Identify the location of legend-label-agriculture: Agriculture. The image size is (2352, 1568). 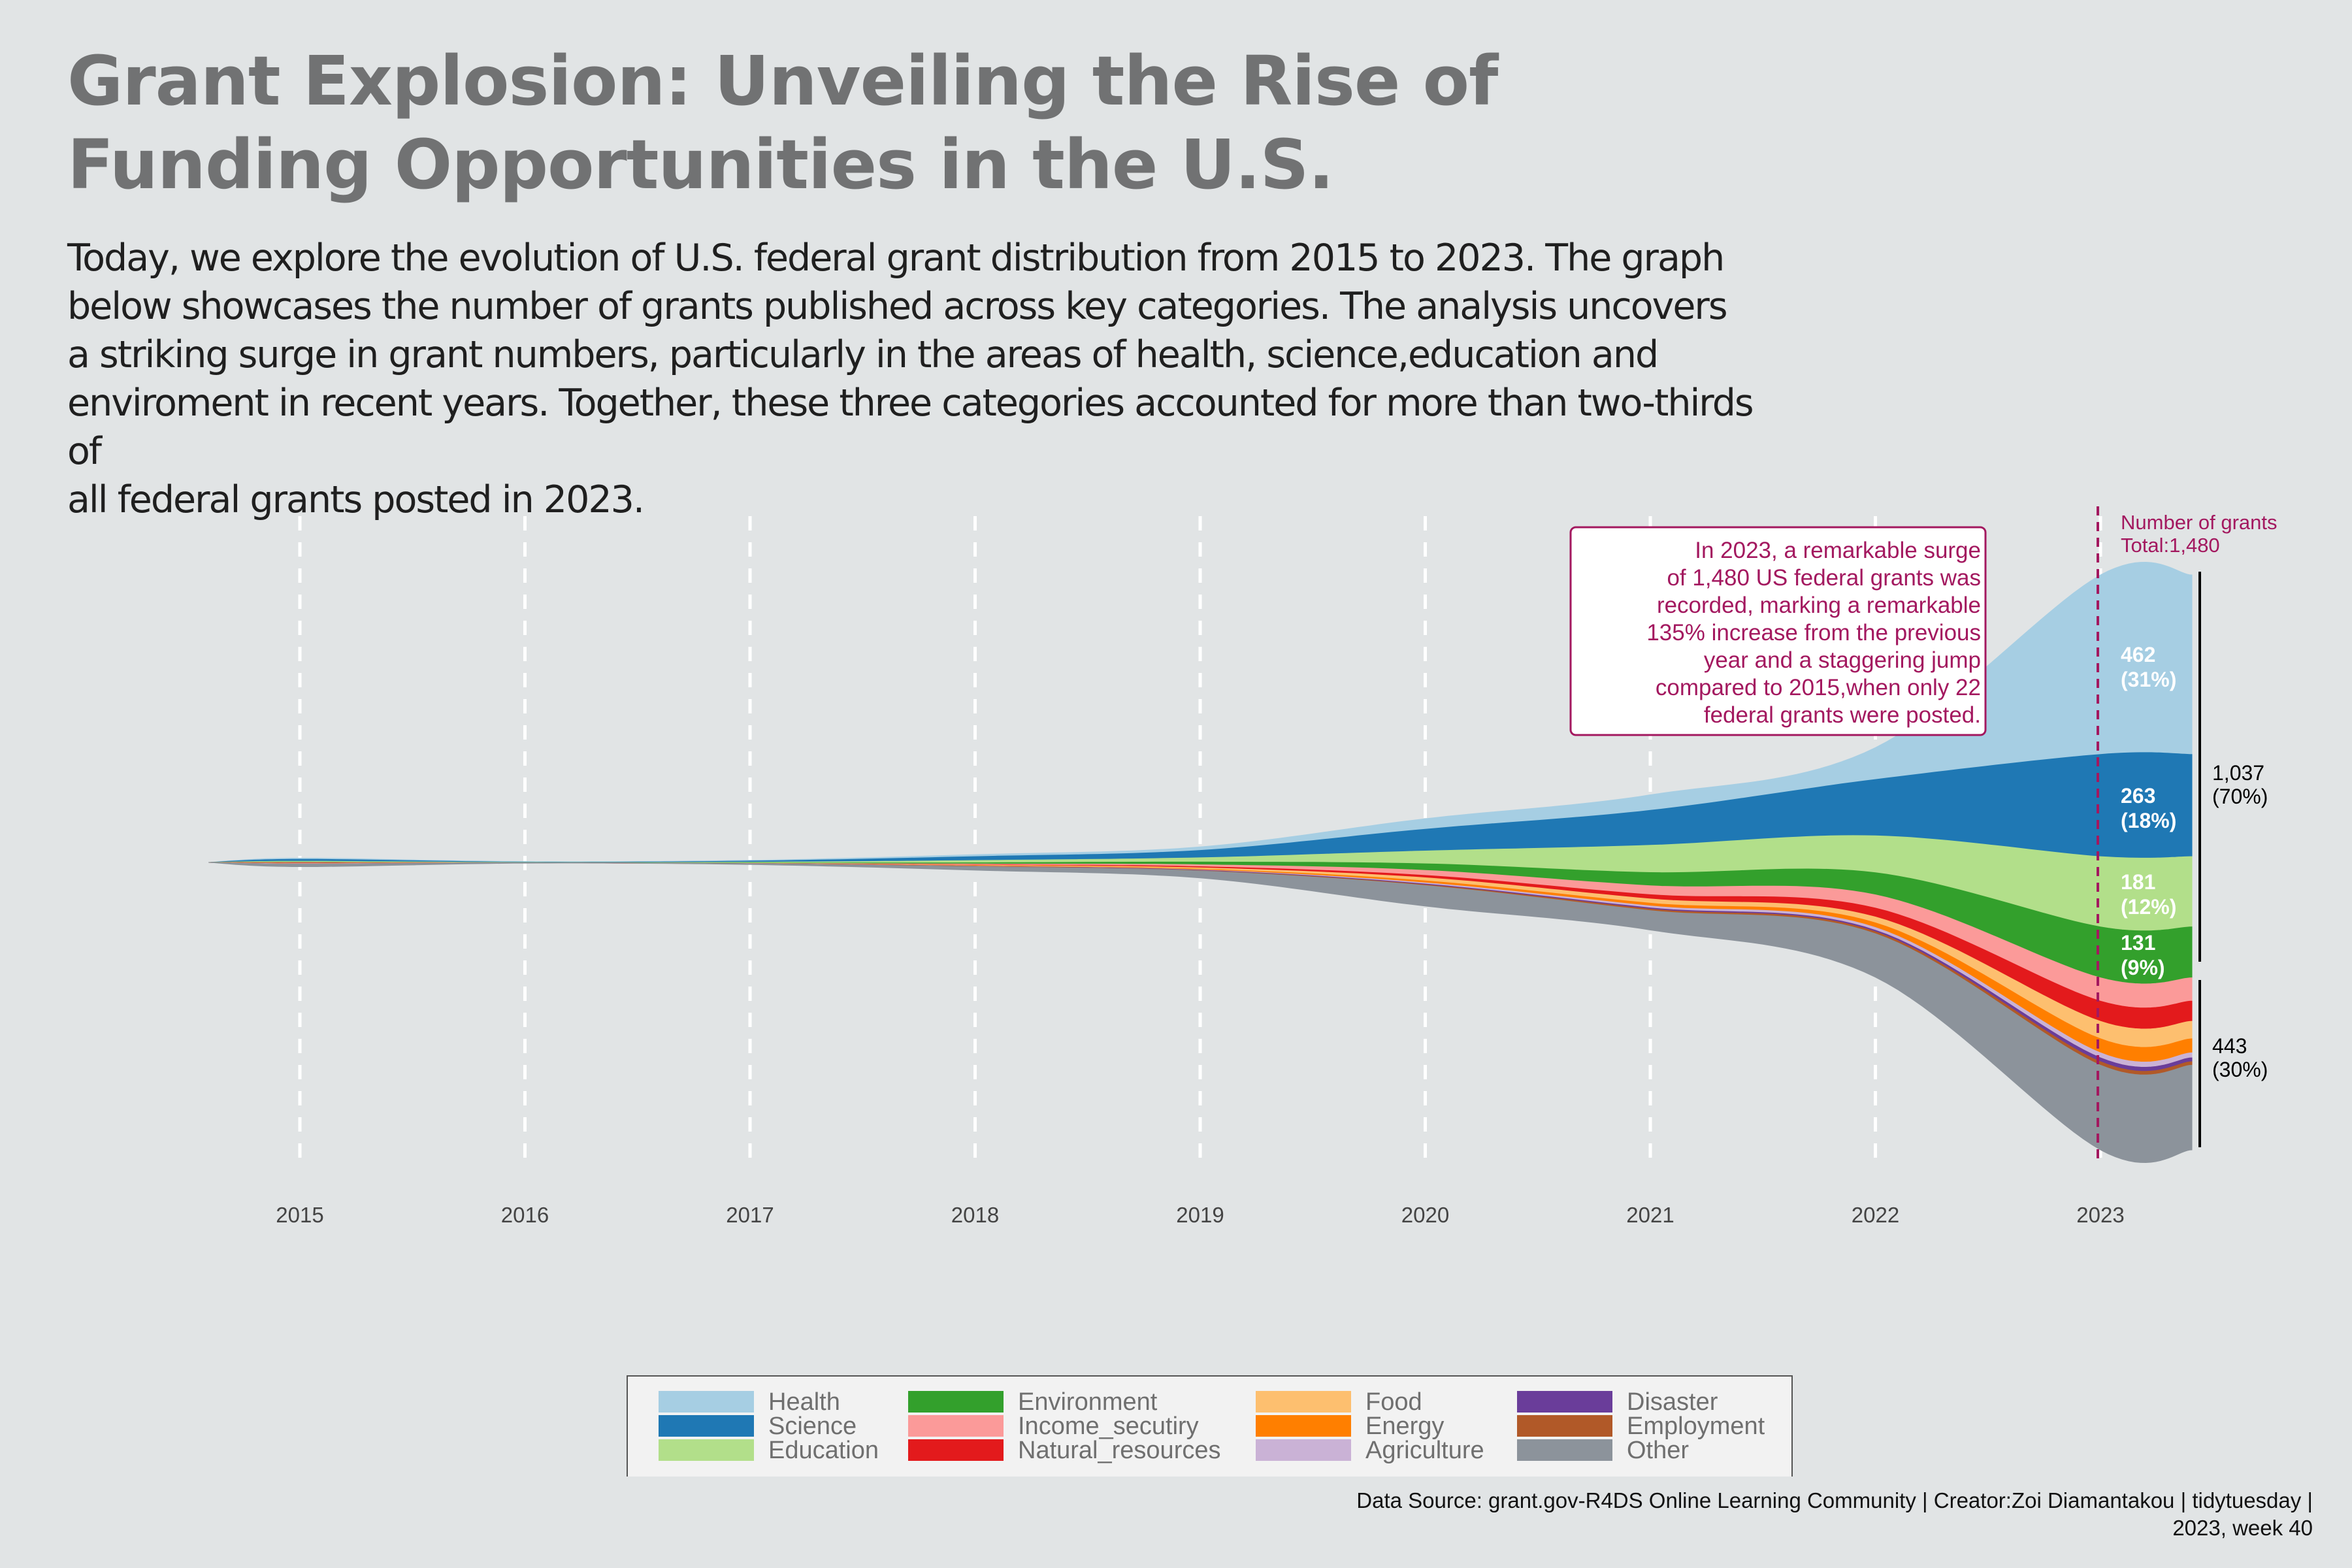
(1424, 1450).